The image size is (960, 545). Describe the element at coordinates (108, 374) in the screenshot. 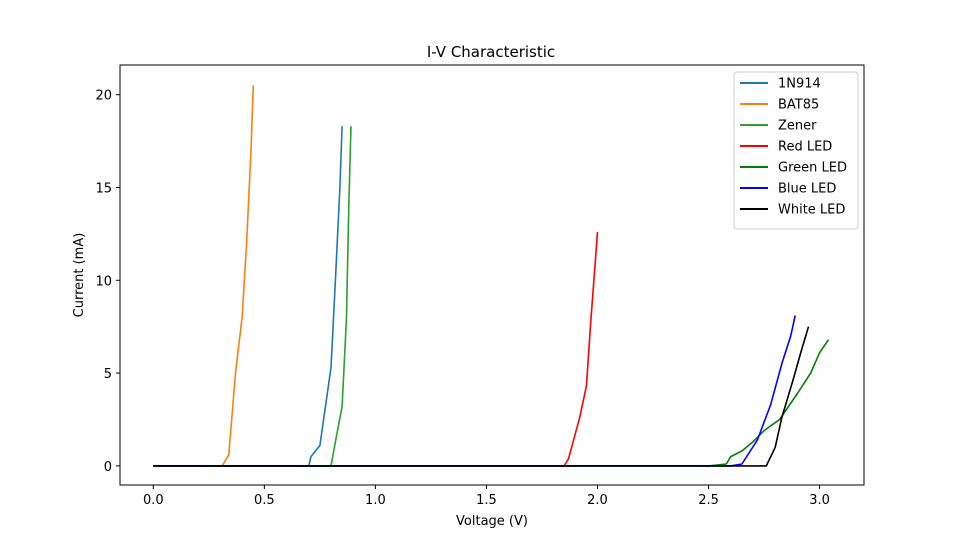

I see `y-tick-label: 5` at that location.